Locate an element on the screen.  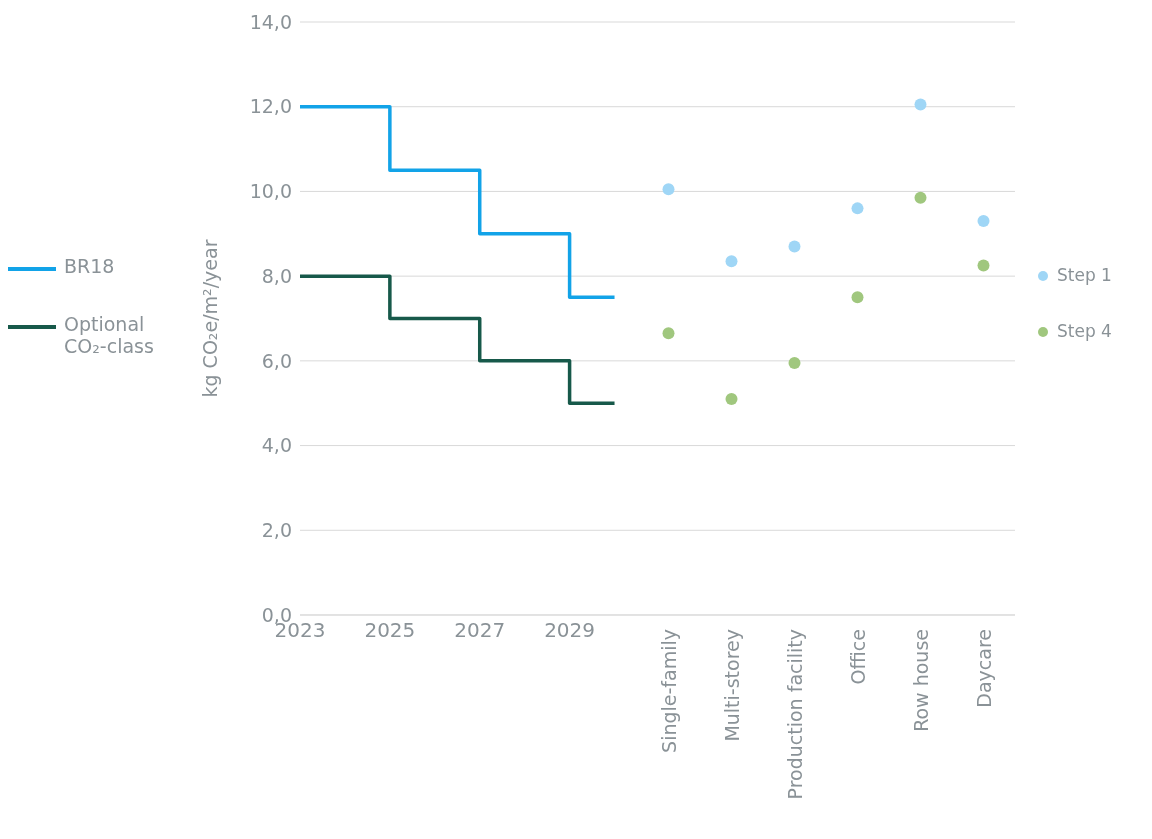
x-tick-label: Daycare is located at coordinates (983, 668).